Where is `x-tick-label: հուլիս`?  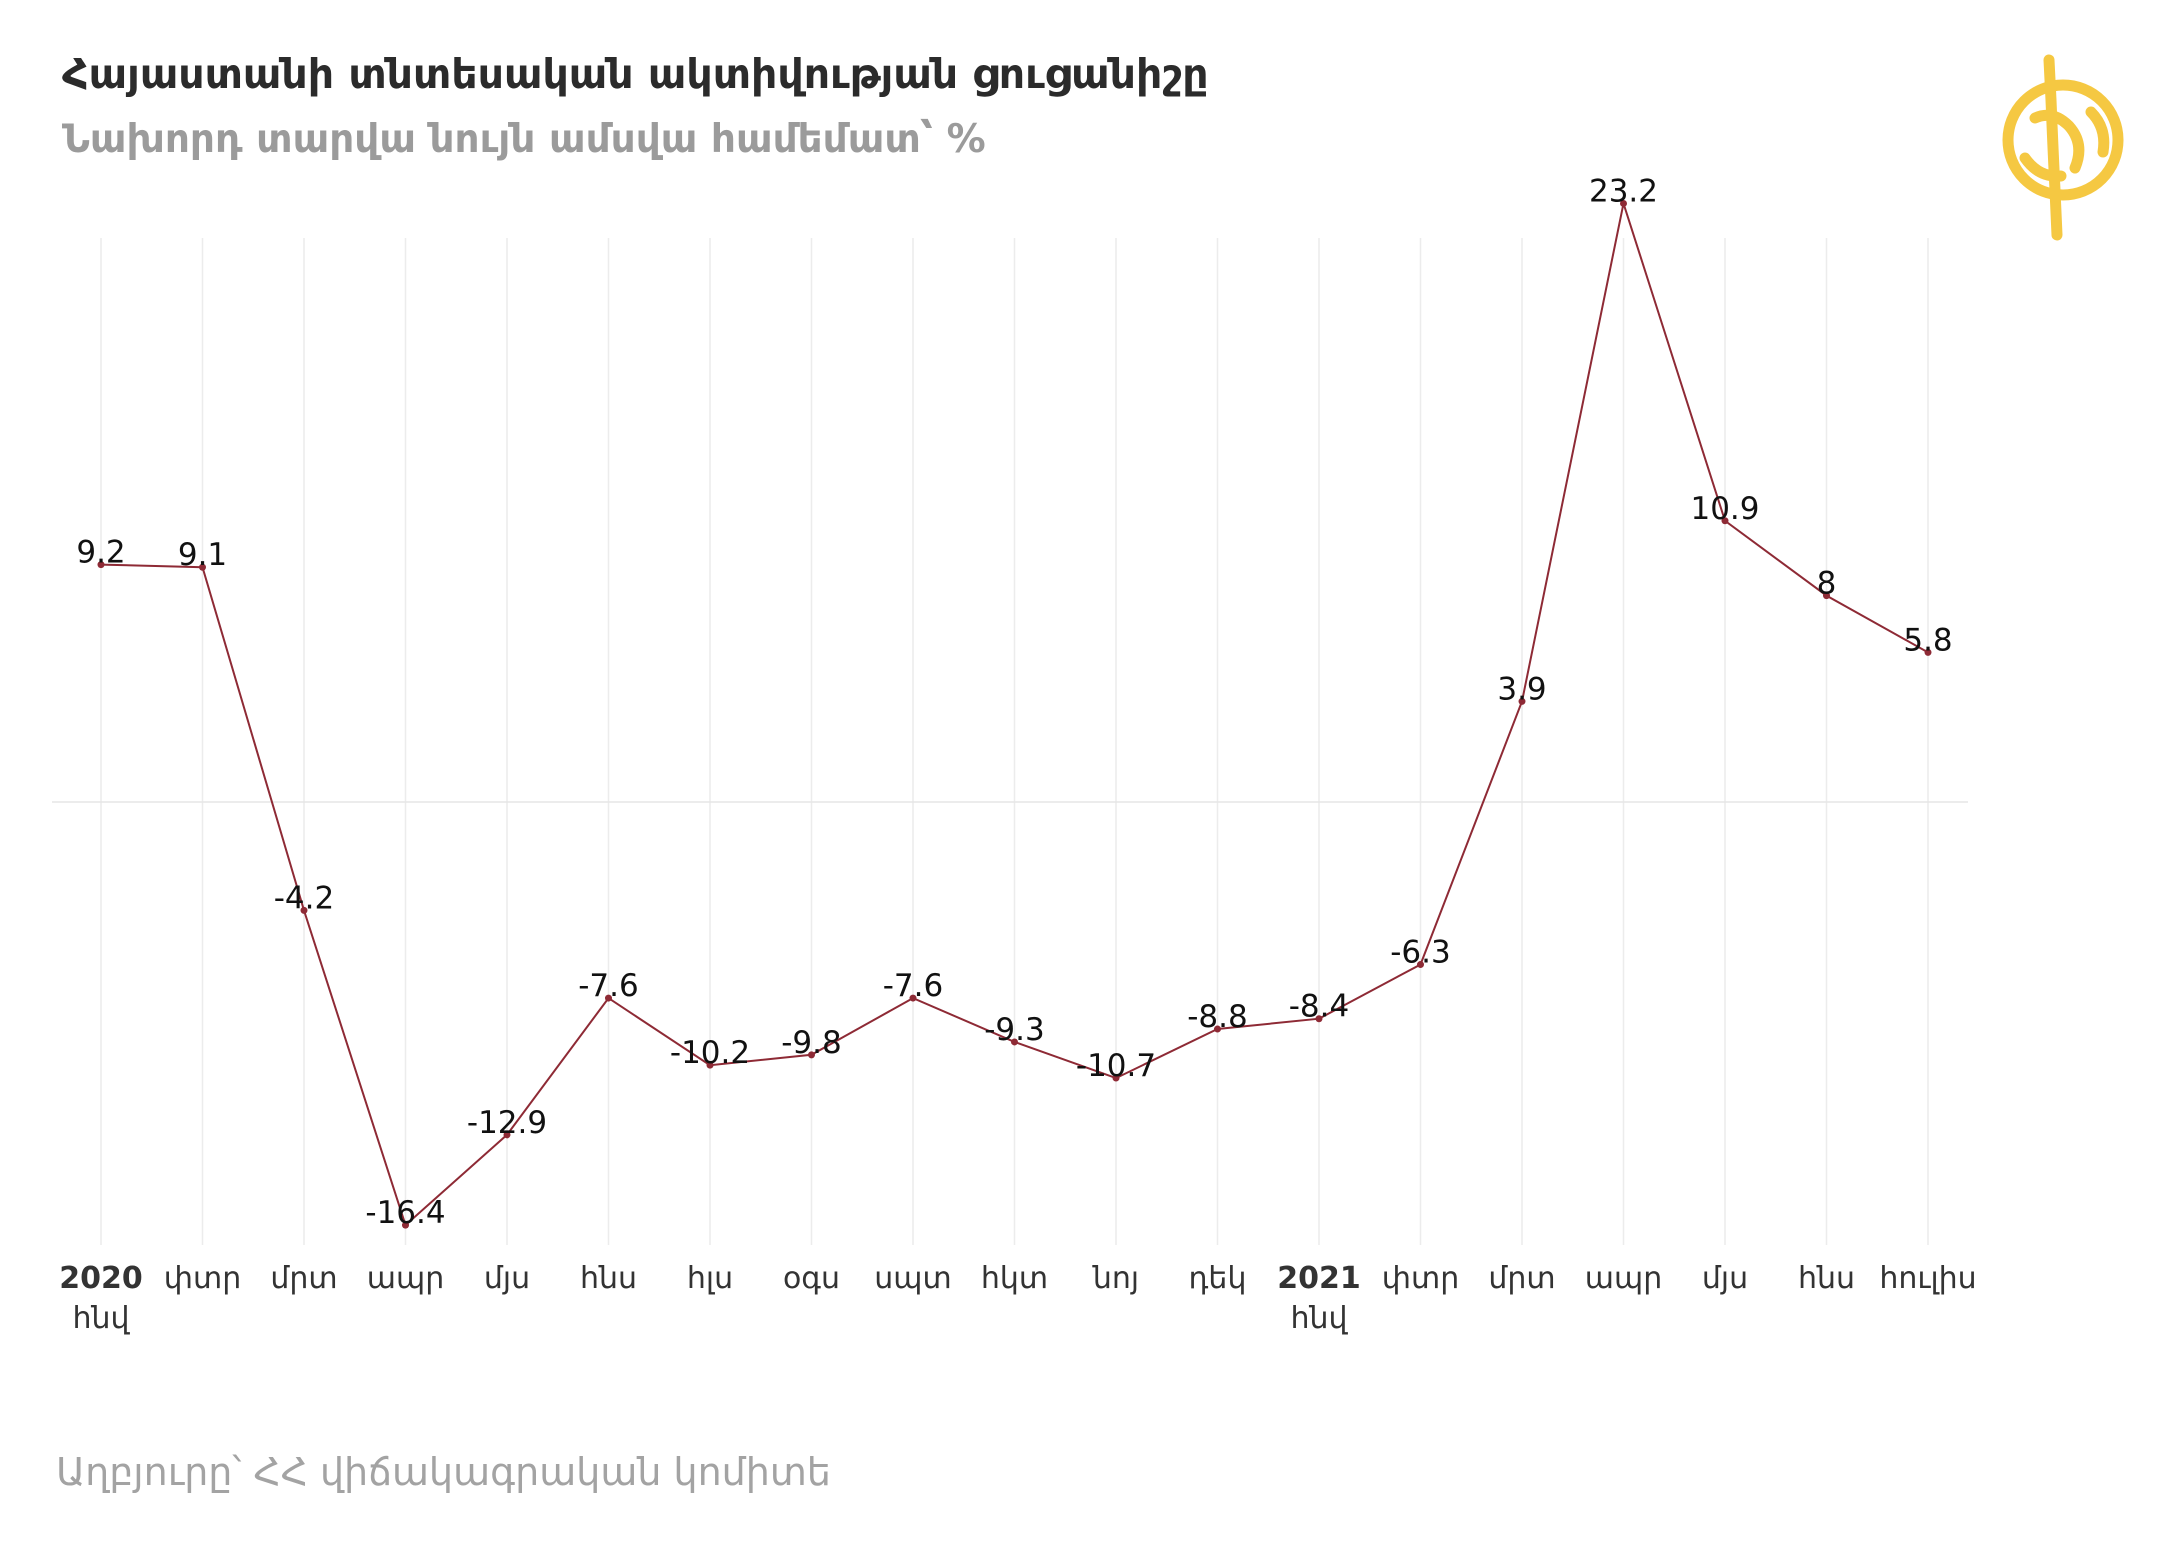 x-tick-label: հուլիս is located at coordinates (1927, 1278).